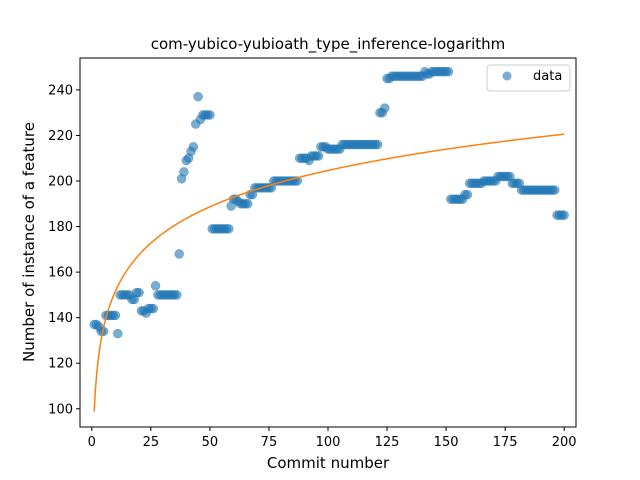  What do you see at coordinates (328, 463) in the screenshot?
I see `x-axis-title: Commit number` at bounding box center [328, 463].